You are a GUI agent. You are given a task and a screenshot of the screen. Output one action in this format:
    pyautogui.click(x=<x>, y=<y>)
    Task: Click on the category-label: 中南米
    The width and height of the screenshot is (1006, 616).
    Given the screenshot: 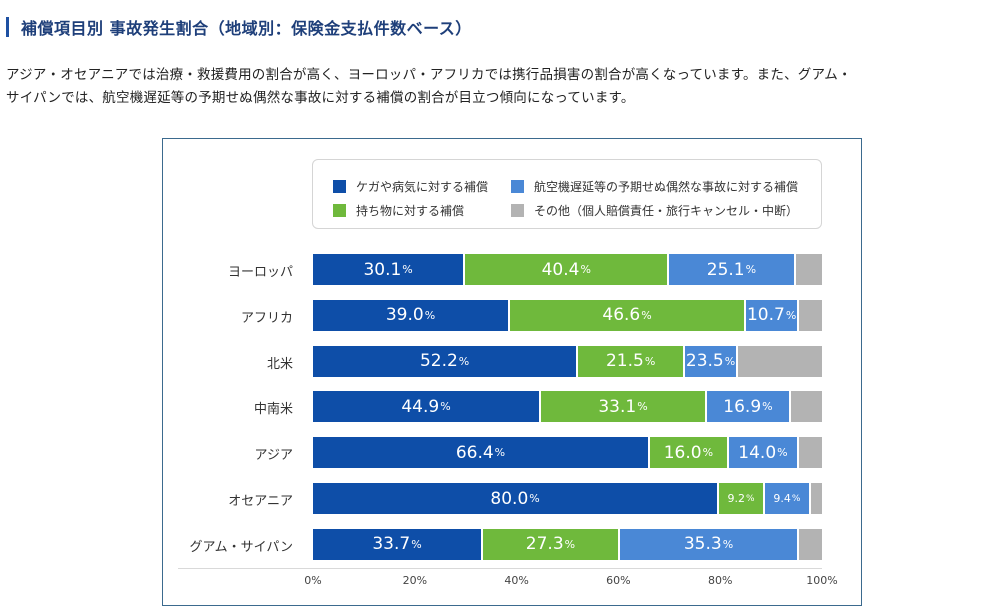 What is the action you would take?
    pyautogui.click(x=273, y=410)
    